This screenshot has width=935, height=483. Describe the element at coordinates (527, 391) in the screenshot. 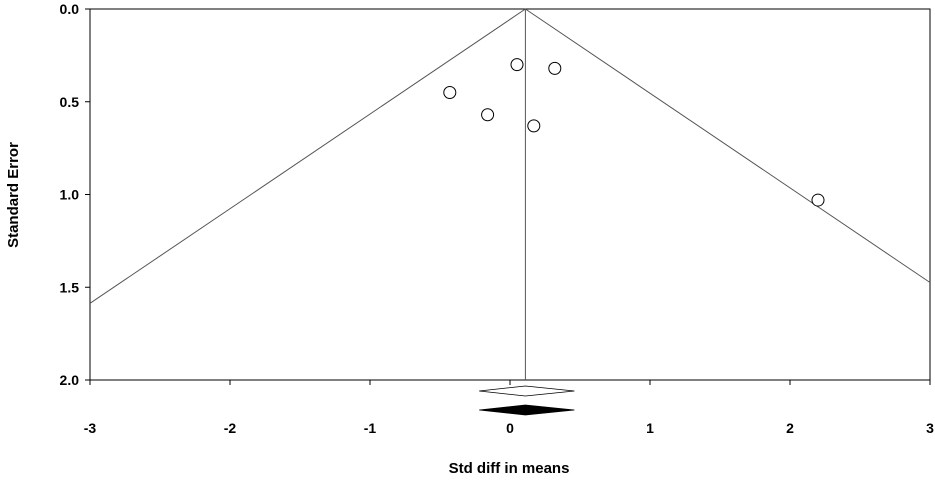

I see `summary-diamond-open` at that location.